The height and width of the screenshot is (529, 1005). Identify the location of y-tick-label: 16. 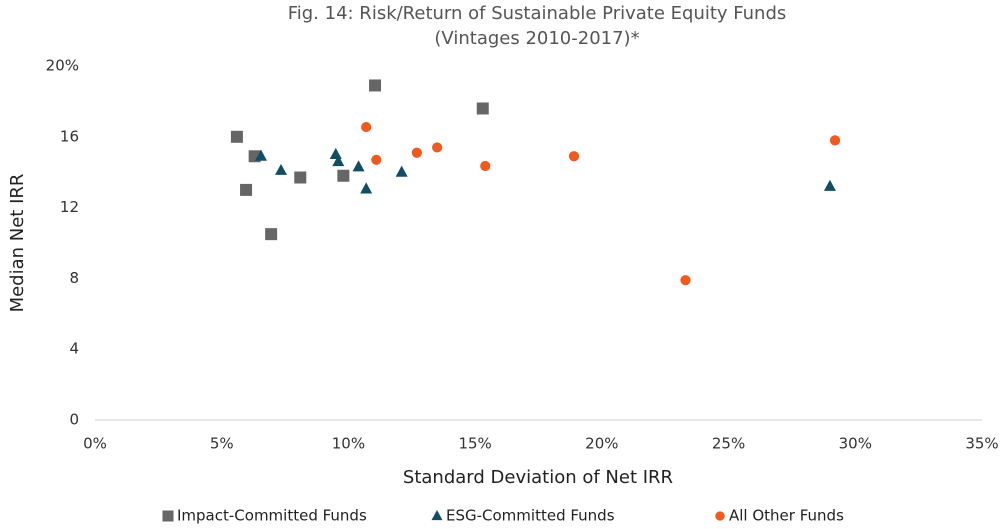
(69, 136).